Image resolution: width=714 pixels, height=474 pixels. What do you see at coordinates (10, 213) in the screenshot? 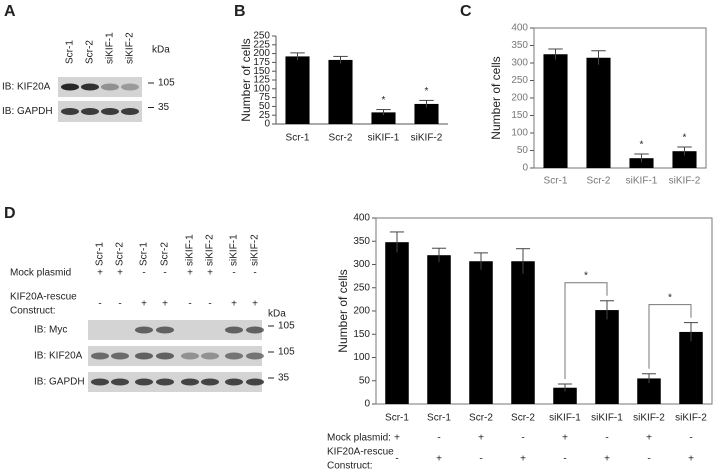
I see `panel-label: D` at bounding box center [10, 213].